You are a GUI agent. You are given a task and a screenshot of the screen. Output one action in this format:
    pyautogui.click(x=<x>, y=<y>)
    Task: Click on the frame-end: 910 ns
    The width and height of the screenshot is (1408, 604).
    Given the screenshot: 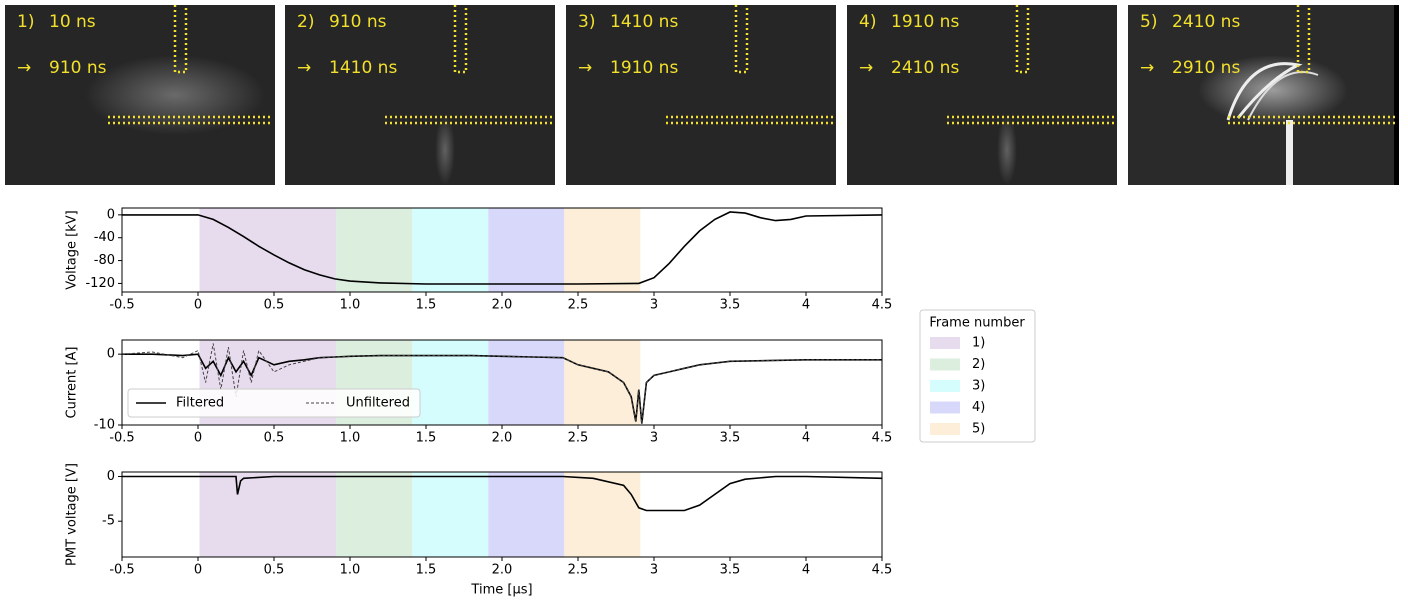 What is the action you would take?
    pyautogui.click(x=78, y=68)
    